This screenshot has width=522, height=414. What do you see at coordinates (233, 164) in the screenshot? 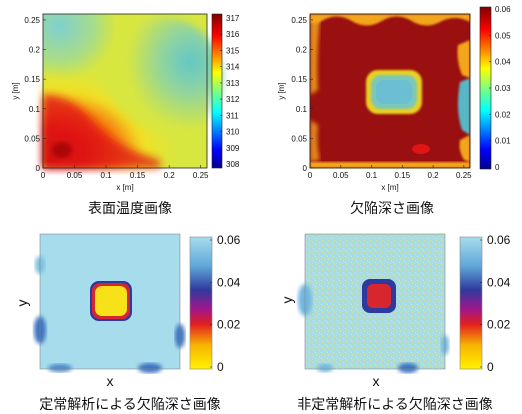
I see `colorbar-tick-label: 308` at bounding box center [233, 164].